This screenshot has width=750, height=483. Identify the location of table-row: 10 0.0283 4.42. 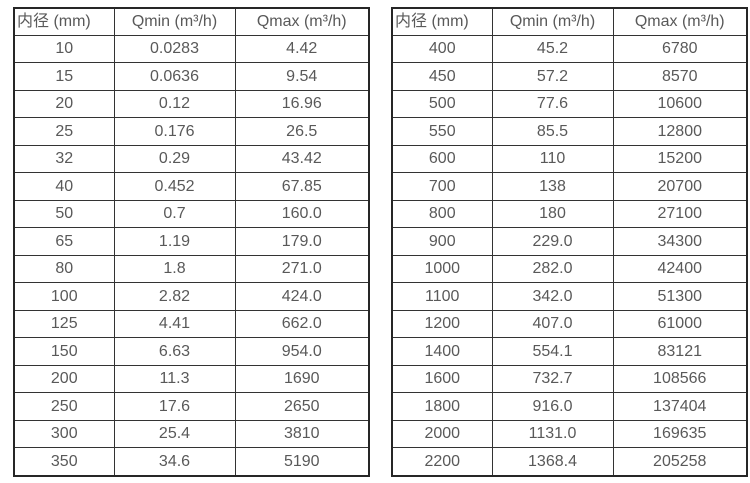
(191, 49).